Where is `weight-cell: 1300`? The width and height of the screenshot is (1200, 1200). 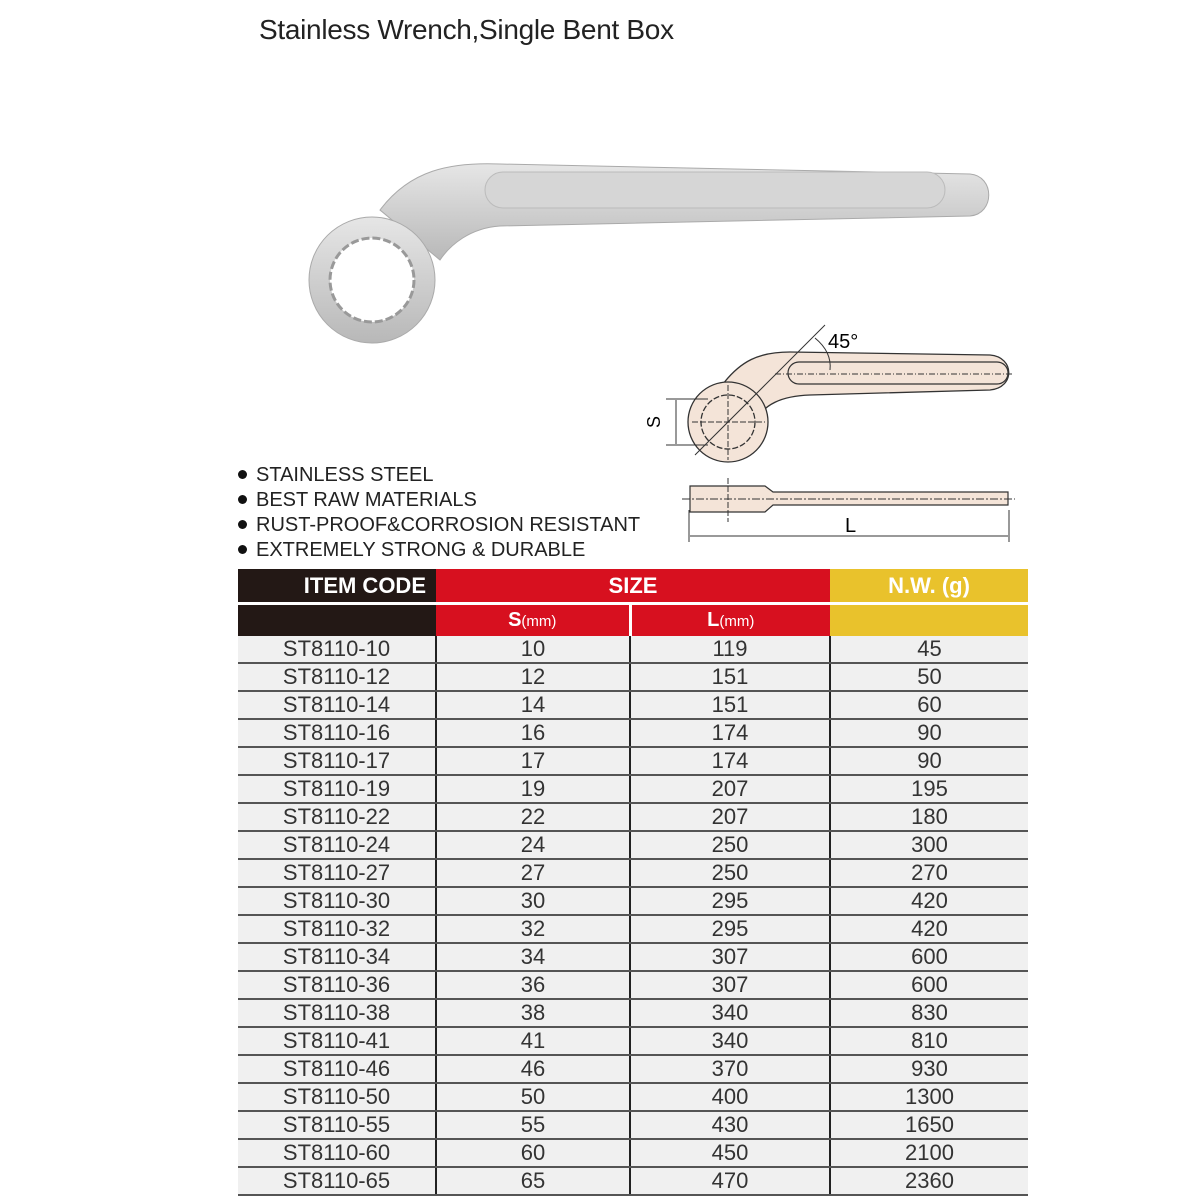 weight-cell: 1300 is located at coordinates (928, 1097).